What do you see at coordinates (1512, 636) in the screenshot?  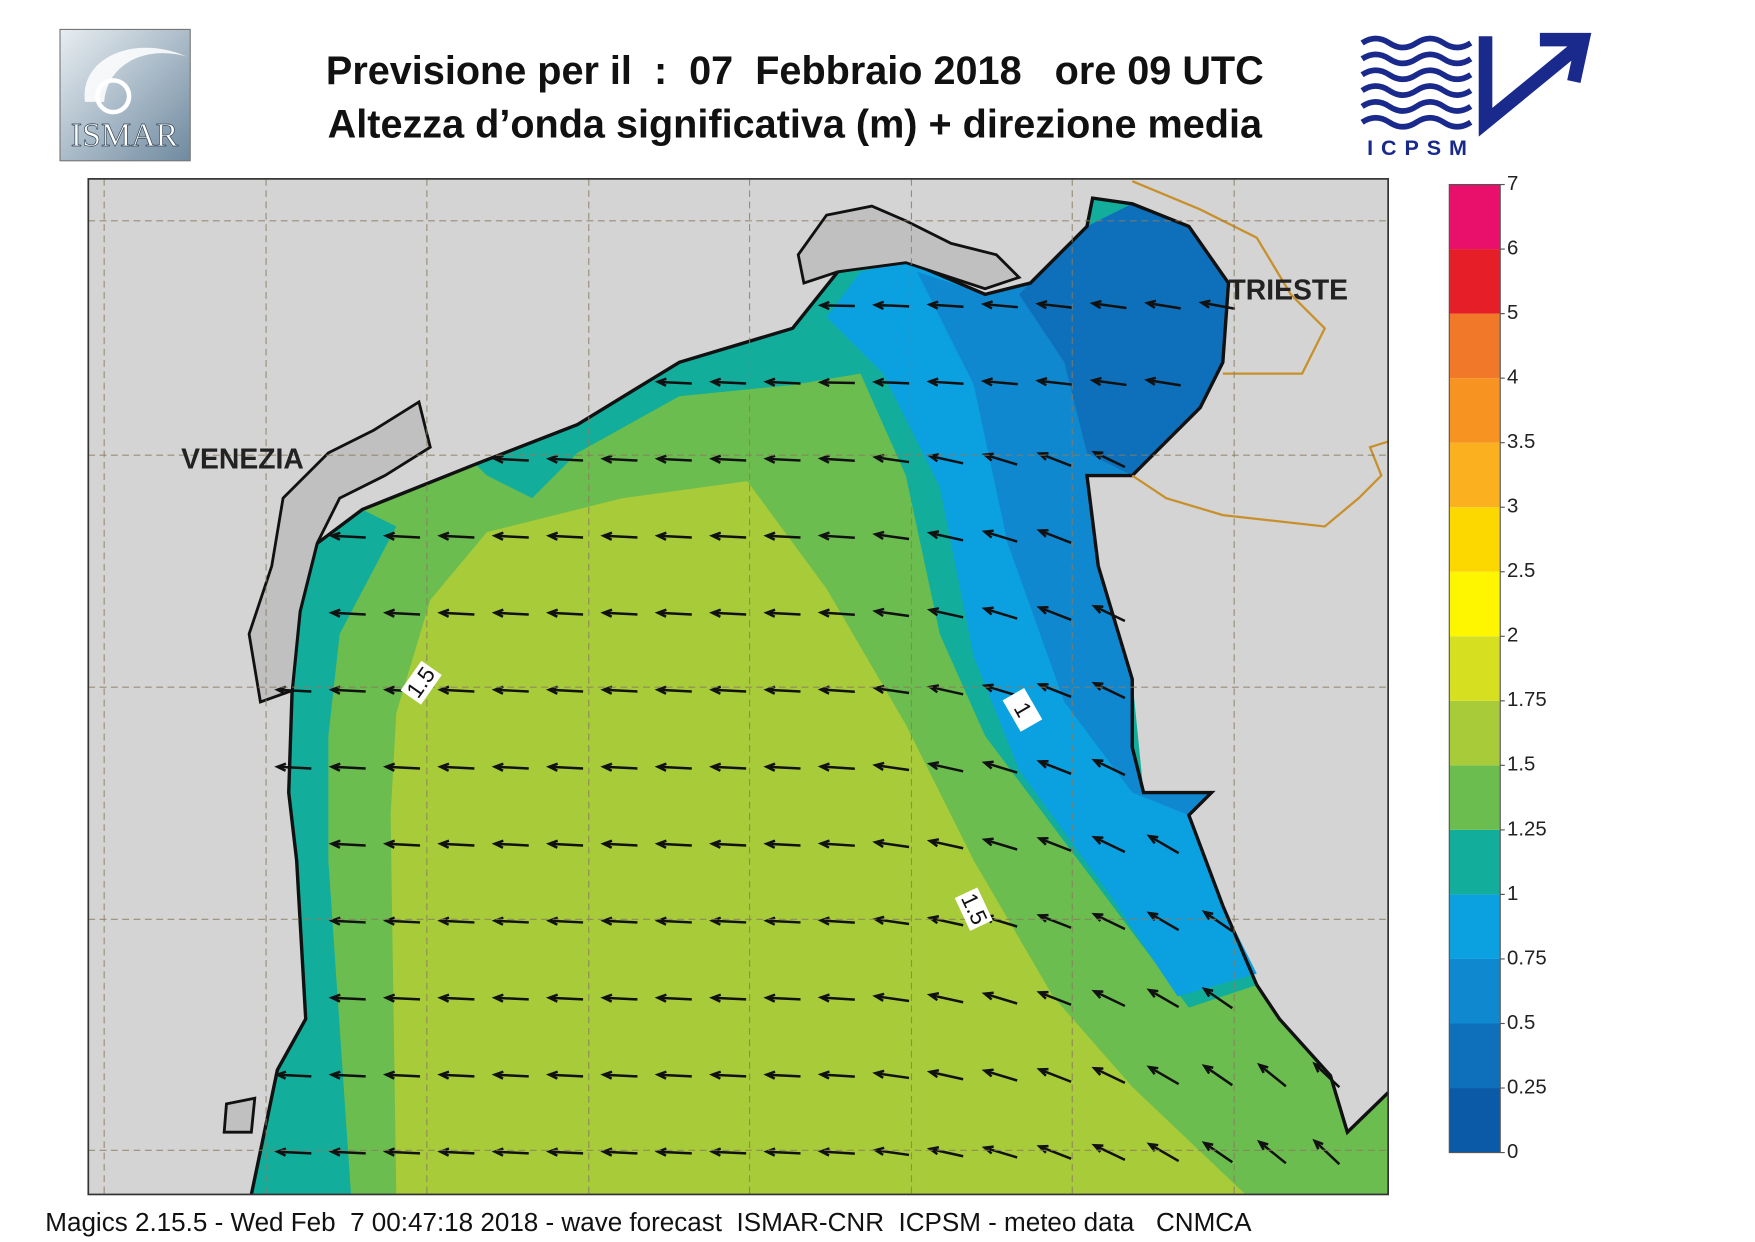 I see `colorbar-tick-label: 2` at bounding box center [1512, 636].